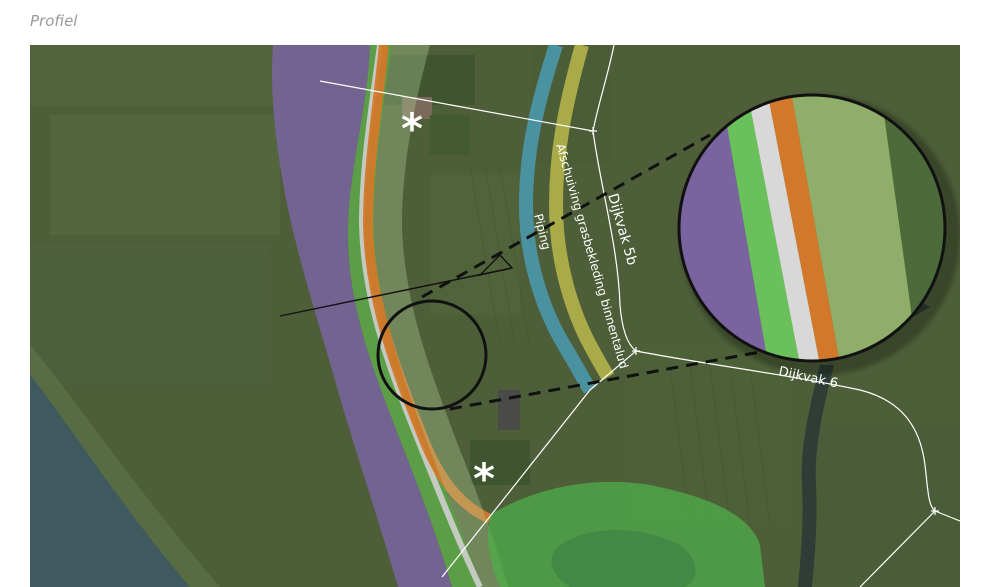 This screenshot has width=1005, height=587. What do you see at coordinates (816, 476) in the screenshot?
I see `canal` at bounding box center [816, 476].